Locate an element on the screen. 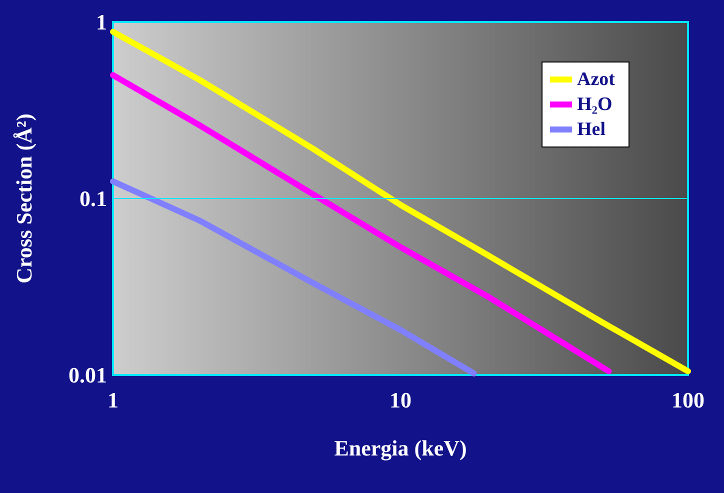 The width and height of the screenshot is (724, 493). y-tick-label: 0.01 is located at coordinates (87, 375).